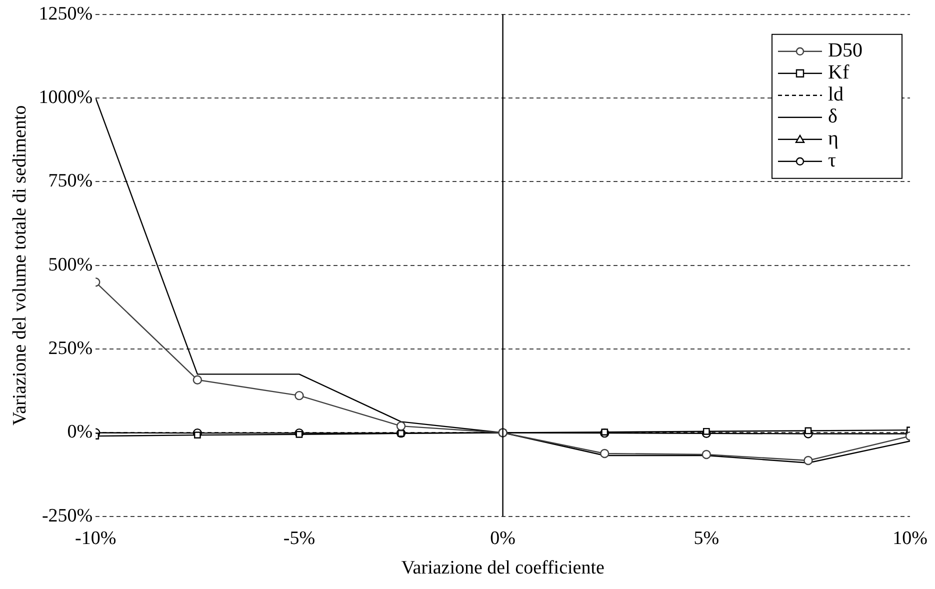 The width and height of the screenshot is (935, 589). Describe the element at coordinates (95, 538) in the screenshot. I see `x-tick-label: -10%` at that location.